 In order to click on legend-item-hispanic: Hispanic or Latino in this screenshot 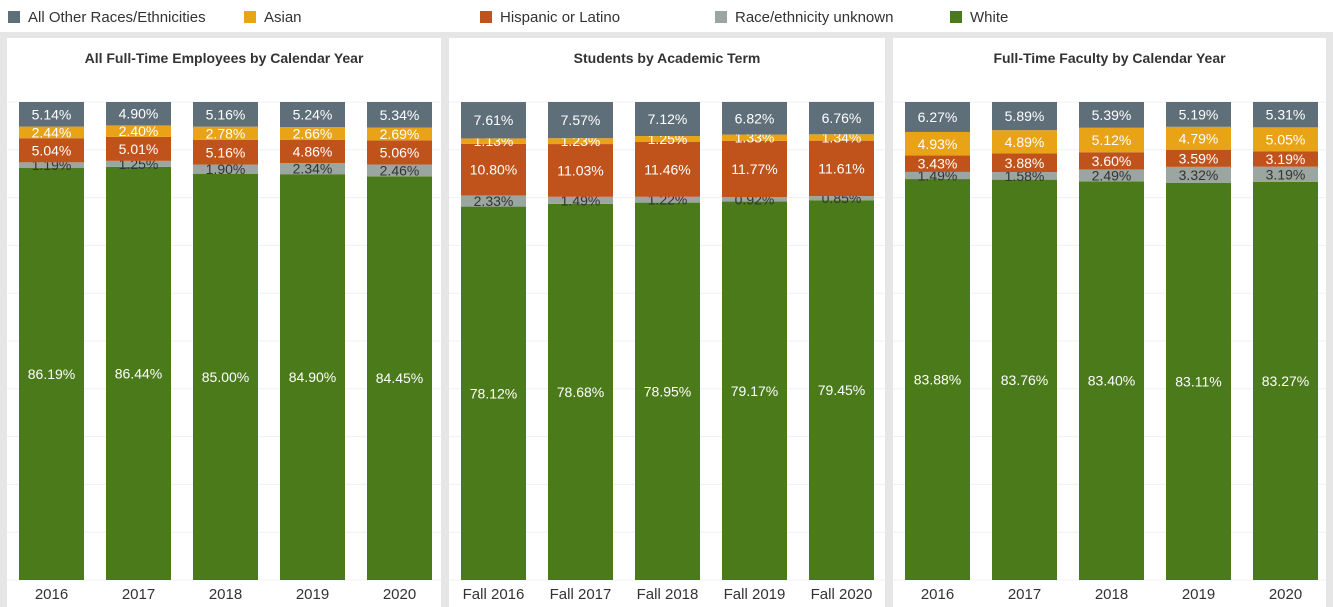, I will do `click(550, 17)`.